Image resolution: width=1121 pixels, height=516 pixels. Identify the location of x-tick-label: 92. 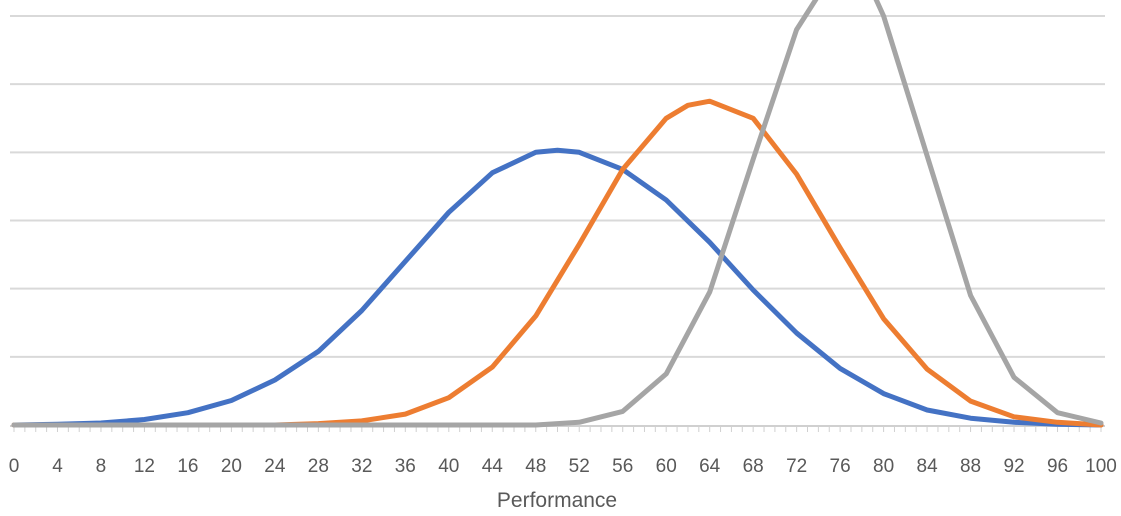
(1013, 466).